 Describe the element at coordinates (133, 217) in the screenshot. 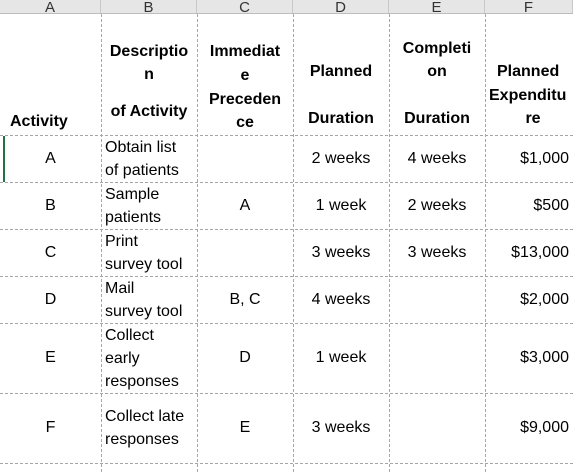

I see `cell-description-line: patients` at that location.